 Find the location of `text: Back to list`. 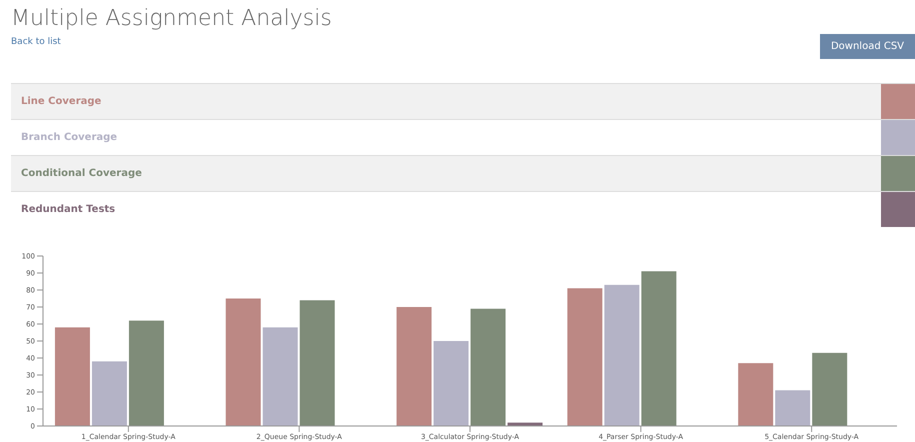

text: Back to list is located at coordinates (36, 42).